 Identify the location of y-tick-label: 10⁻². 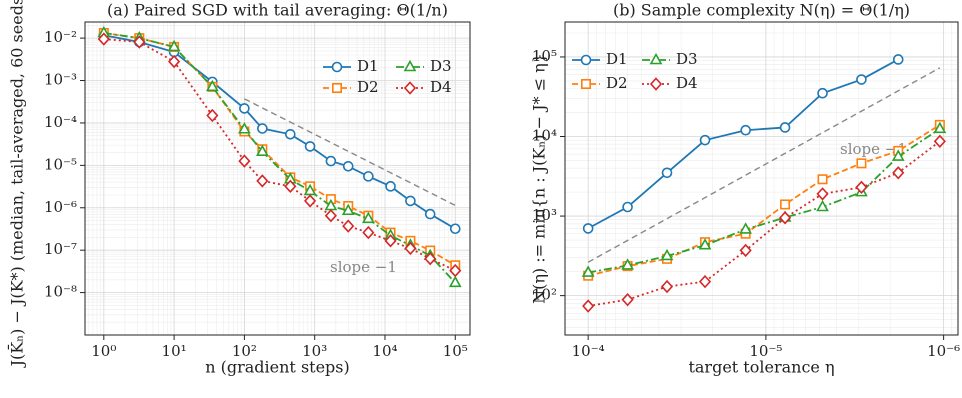
(60, 37).